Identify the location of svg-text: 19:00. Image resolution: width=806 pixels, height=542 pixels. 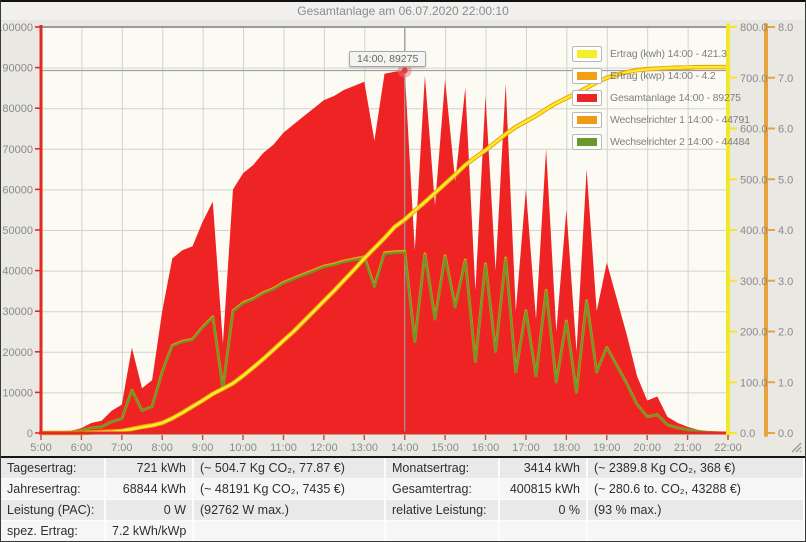
(607, 448).